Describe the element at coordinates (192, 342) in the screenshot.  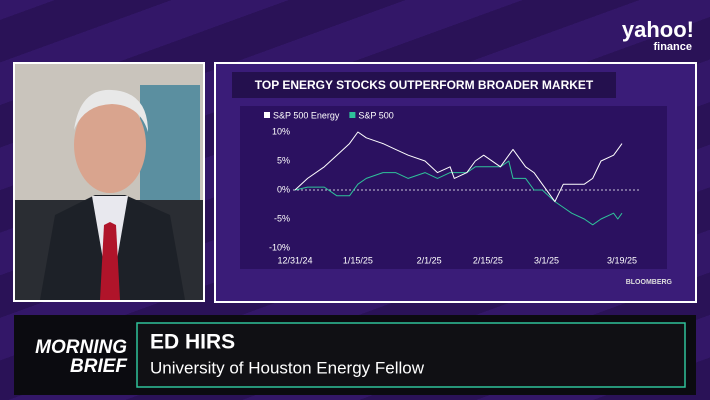
I see `guest-name: ED HIRS` at that location.